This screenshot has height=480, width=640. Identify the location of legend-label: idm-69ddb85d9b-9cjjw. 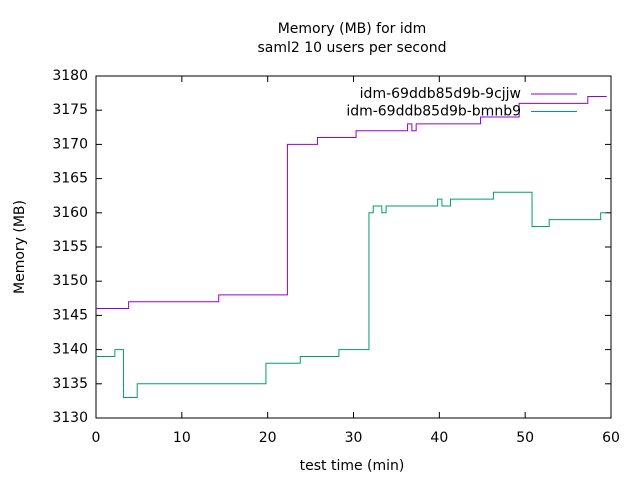
(440, 94).